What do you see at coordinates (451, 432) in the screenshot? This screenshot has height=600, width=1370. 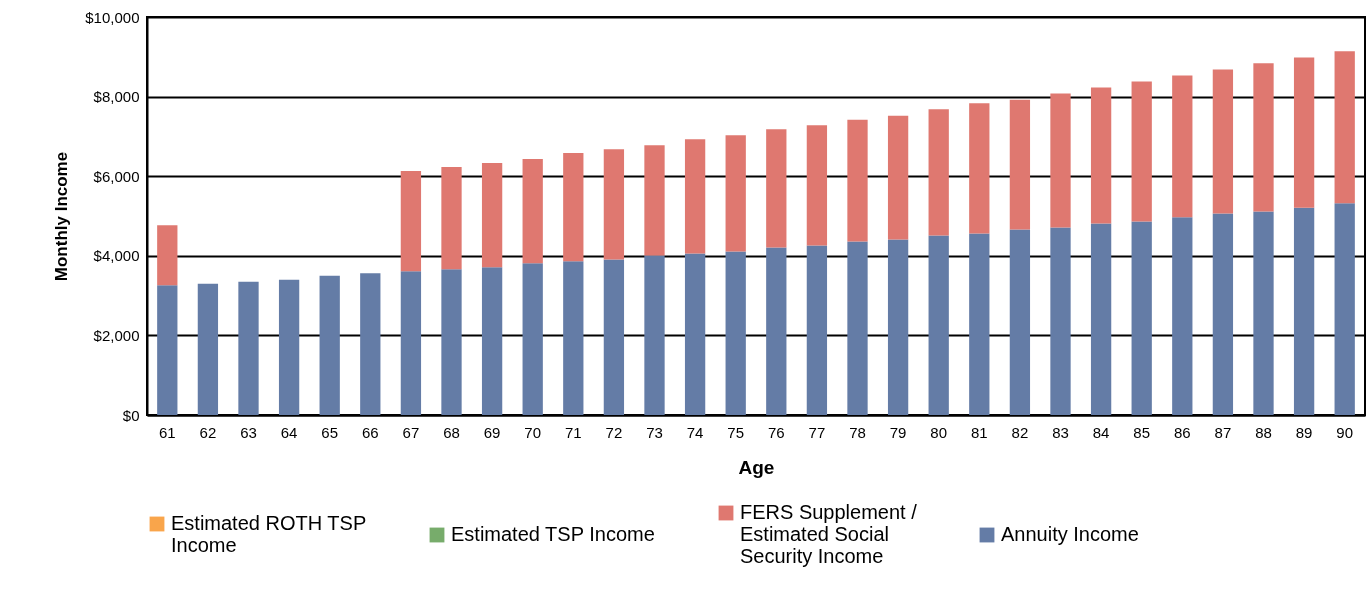 I see `x-tick-label: 68` at bounding box center [451, 432].